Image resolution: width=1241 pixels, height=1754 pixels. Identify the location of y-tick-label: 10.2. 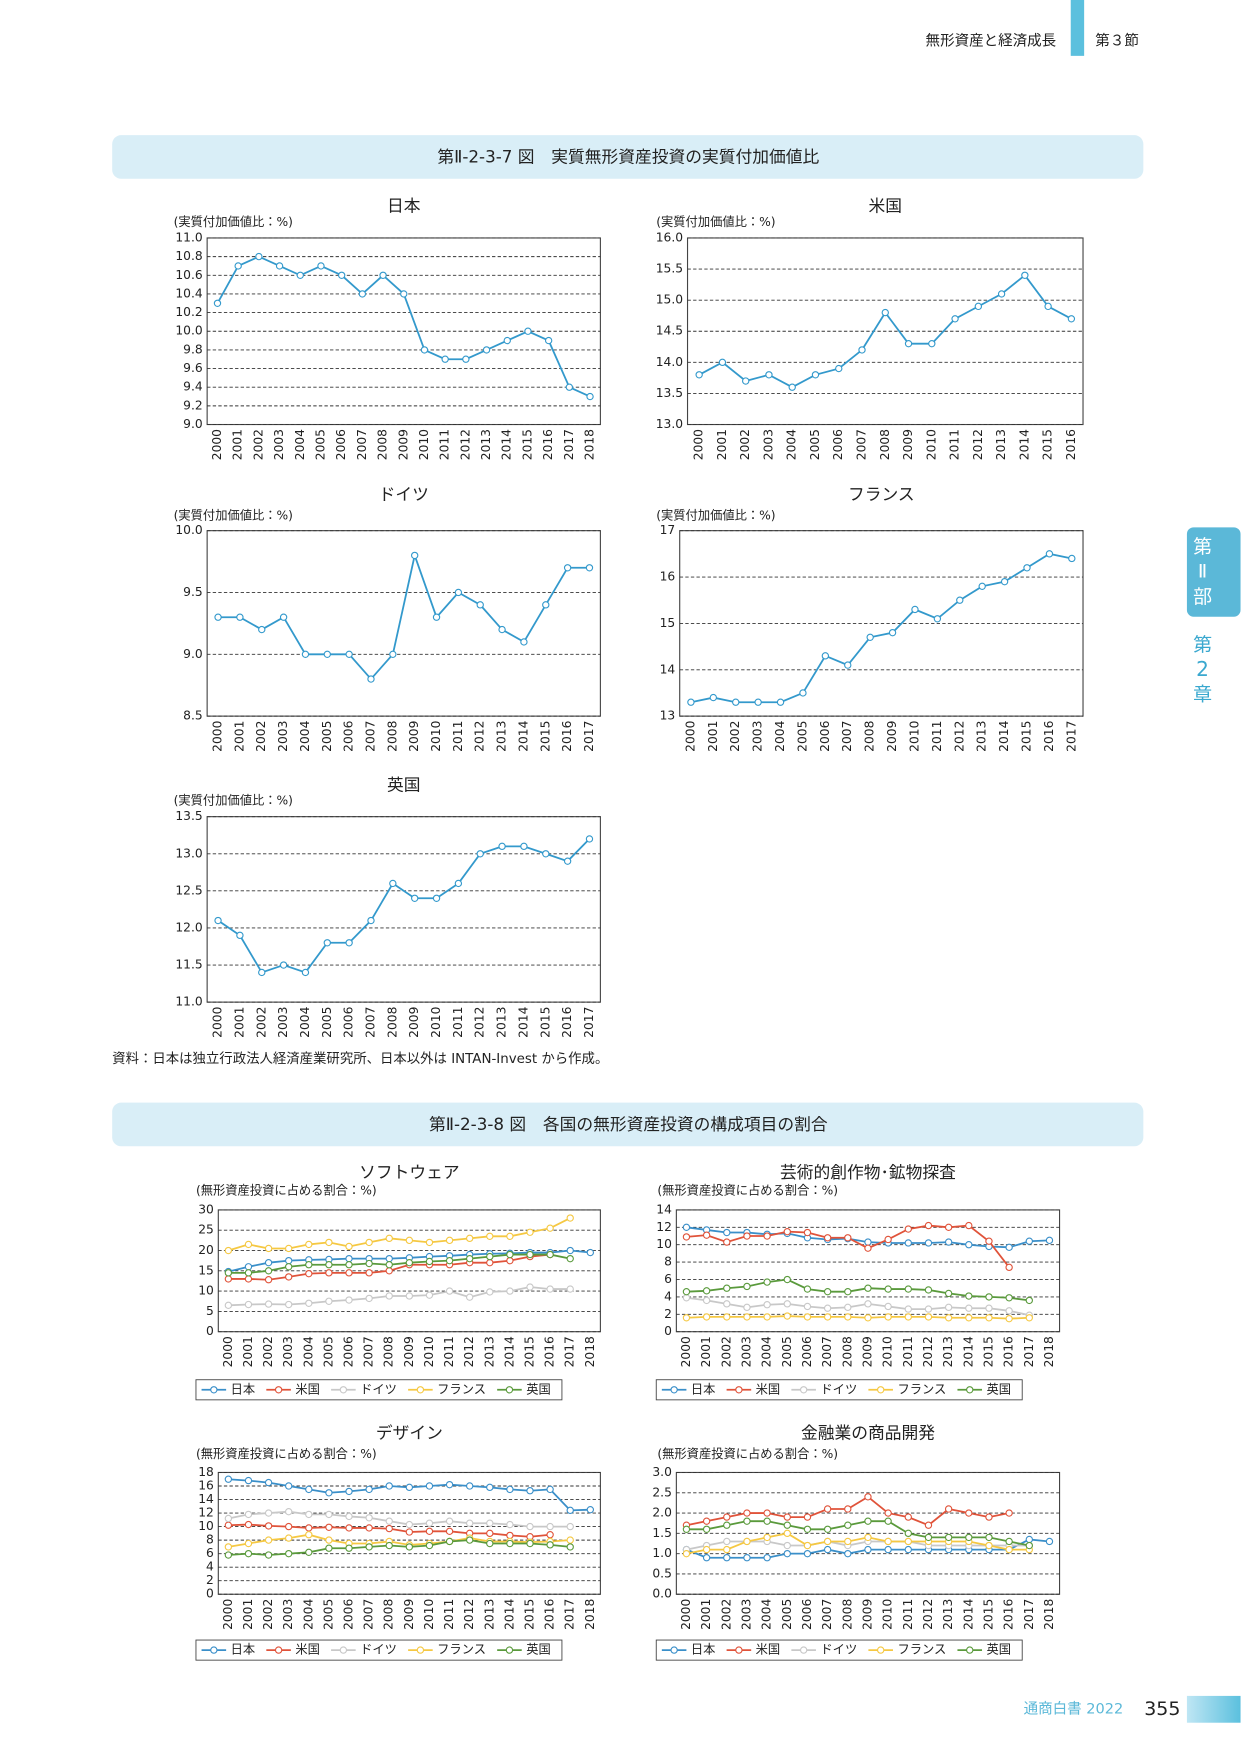
(188, 312).